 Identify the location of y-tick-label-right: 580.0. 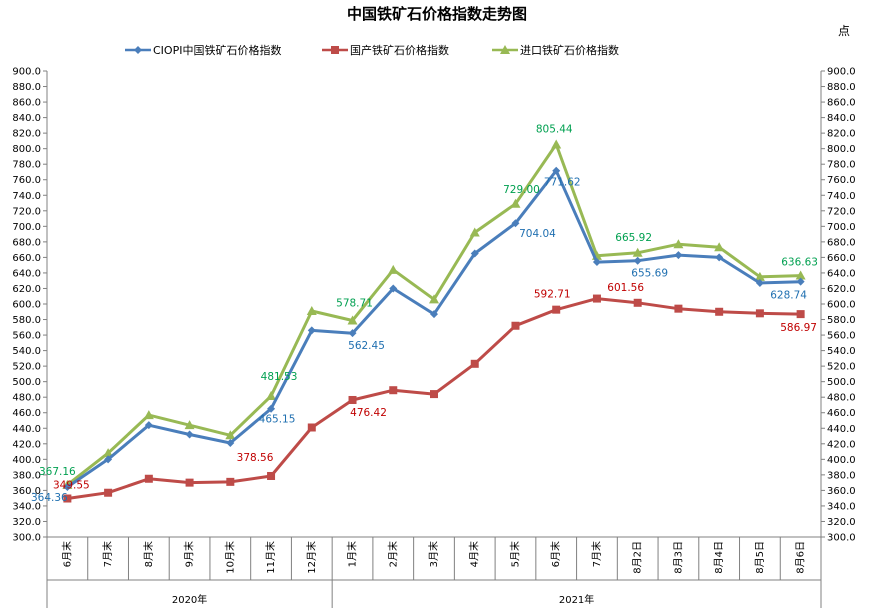
(841, 320).